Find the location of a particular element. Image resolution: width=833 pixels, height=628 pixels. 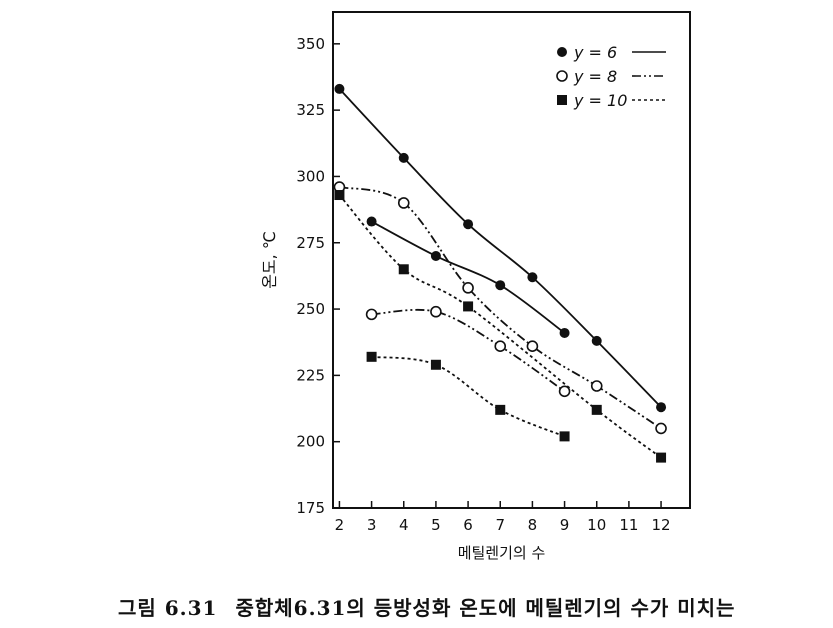

x-tick-label: 4 is located at coordinates (404, 525).